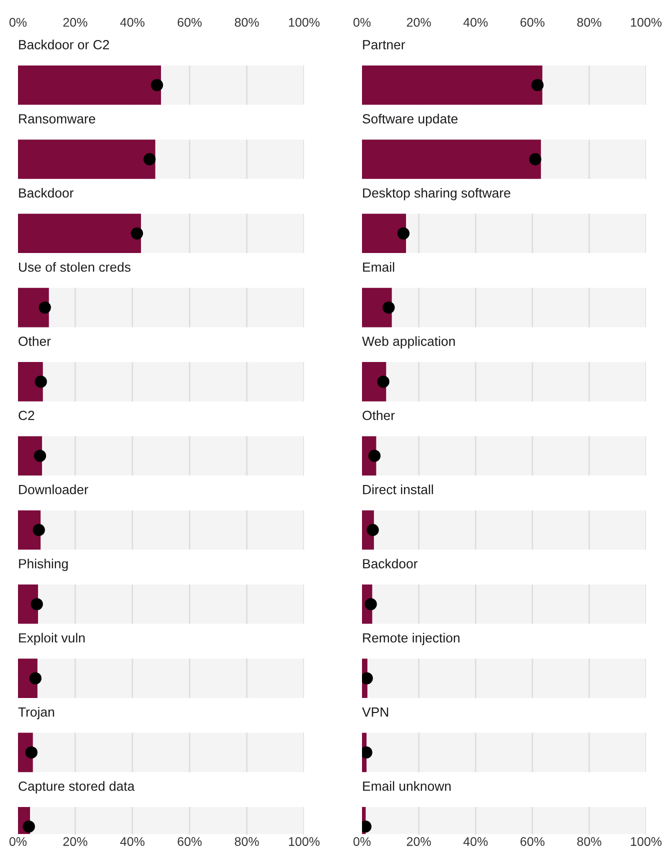 The width and height of the screenshot is (663, 854). Describe the element at coordinates (57, 119) in the screenshot. I see `y-tick-label: Ransomware` at that location.